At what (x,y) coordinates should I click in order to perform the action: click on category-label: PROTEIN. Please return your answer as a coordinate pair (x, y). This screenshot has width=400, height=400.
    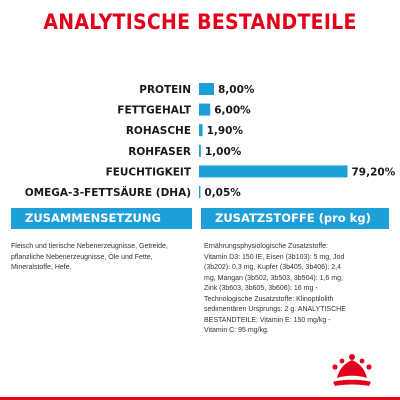
    Looking at the image, I should click on (165, 90).